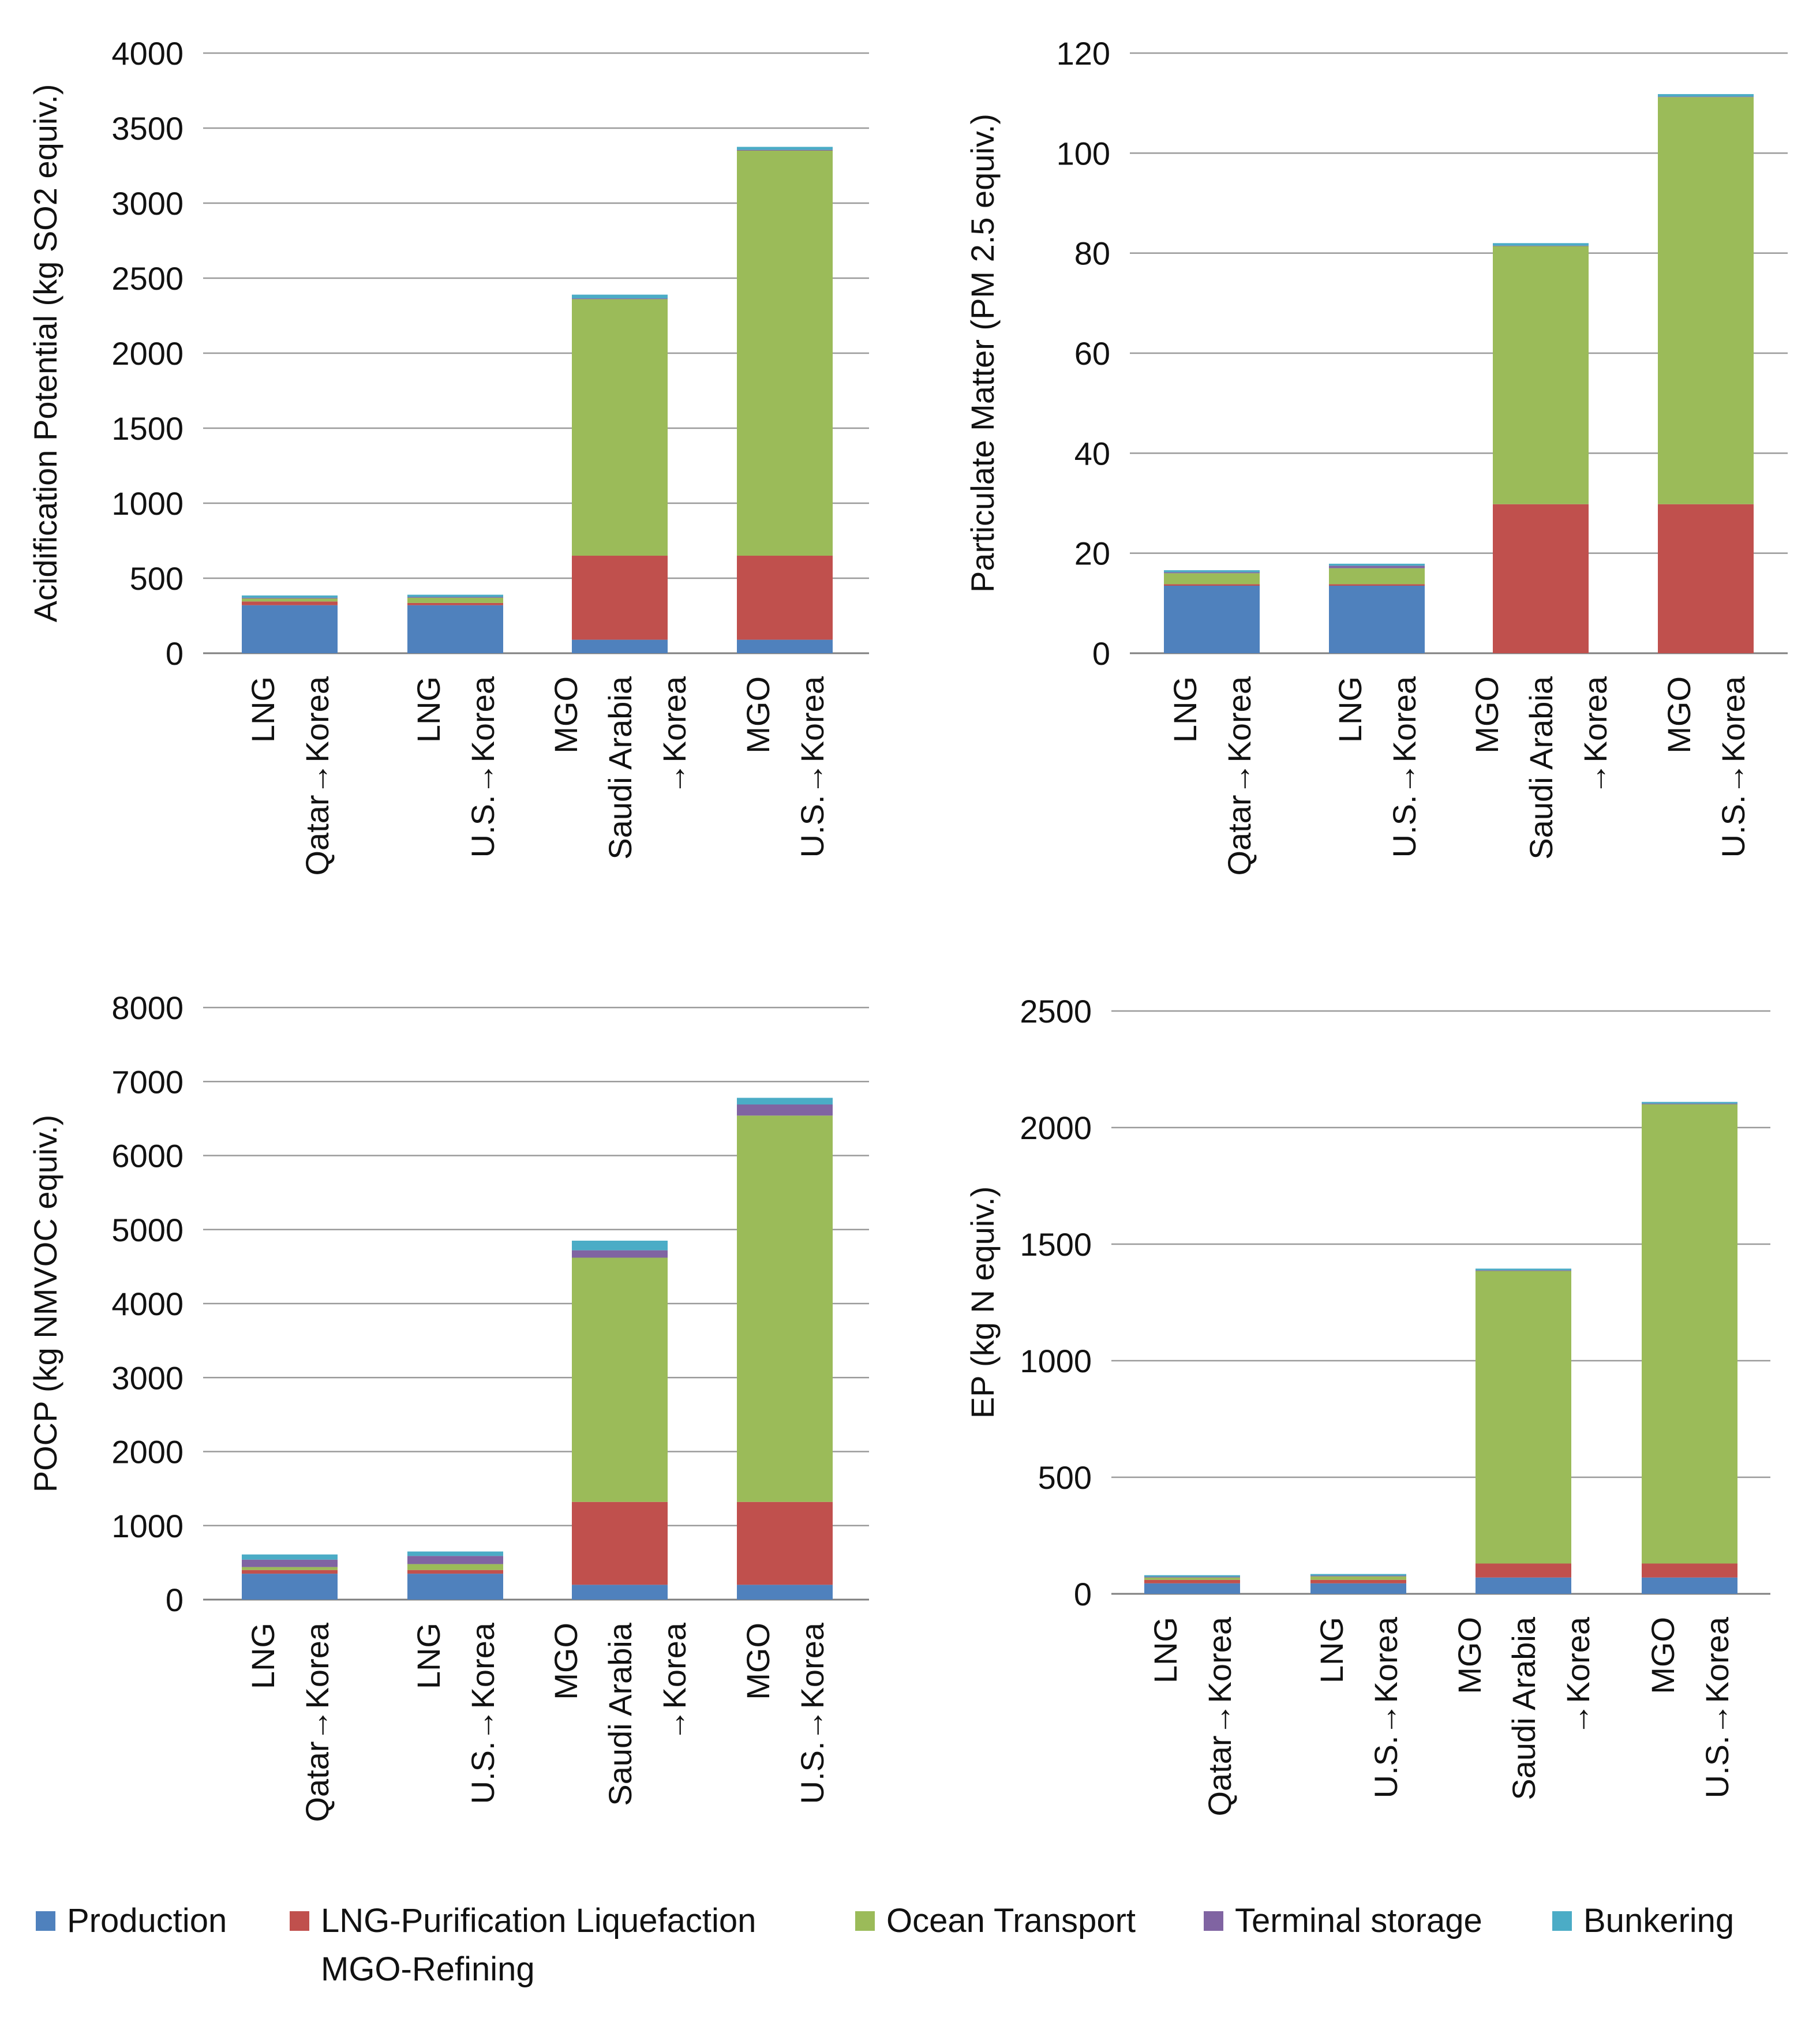 This screenshot has width=1820, height=2022. Describe the element at coordinates (45, 1304) in the screenshot. I see `y-axis-label: POCP (kg NMVOC equiv.)` at that location.